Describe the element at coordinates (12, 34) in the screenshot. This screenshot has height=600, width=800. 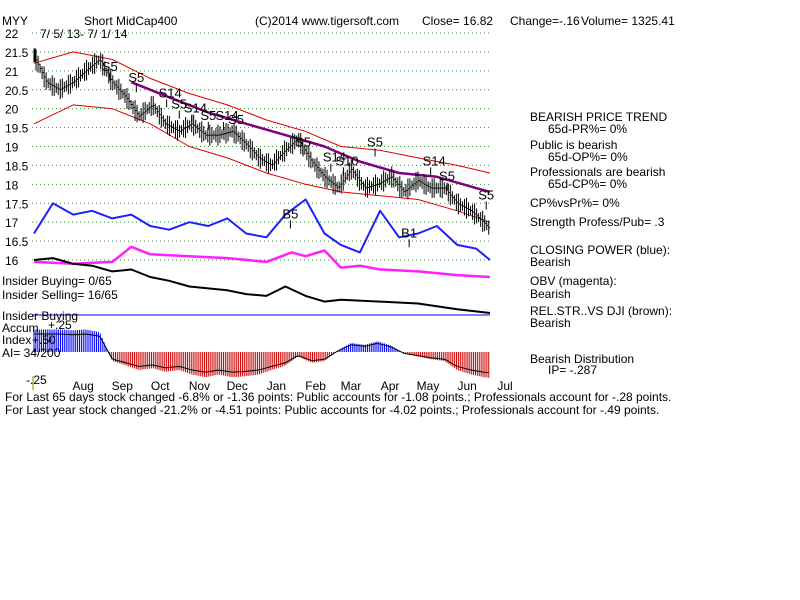
I see `price-tick-label: 22` at that location.